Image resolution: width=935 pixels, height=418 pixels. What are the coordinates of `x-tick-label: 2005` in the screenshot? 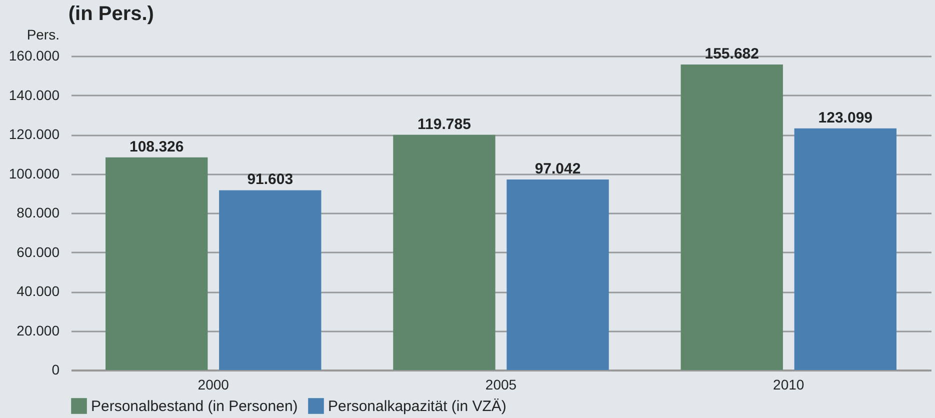 It's located at (501, 384).